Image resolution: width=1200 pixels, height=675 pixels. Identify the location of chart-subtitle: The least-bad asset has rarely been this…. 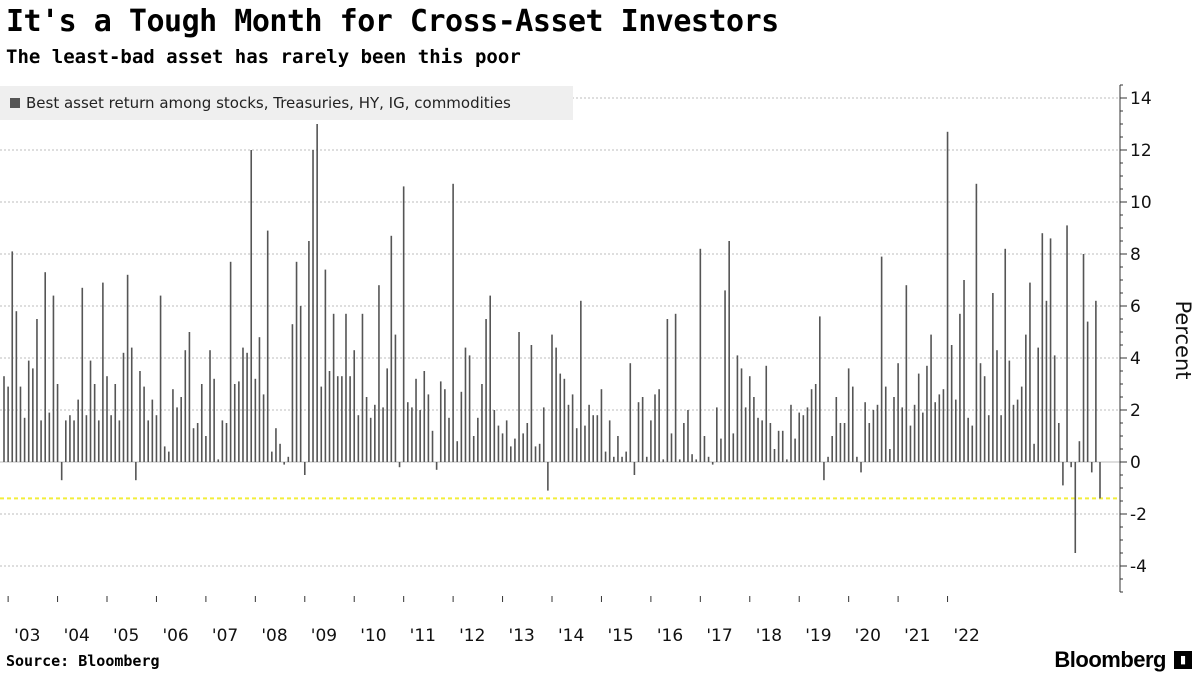
(263, 57).